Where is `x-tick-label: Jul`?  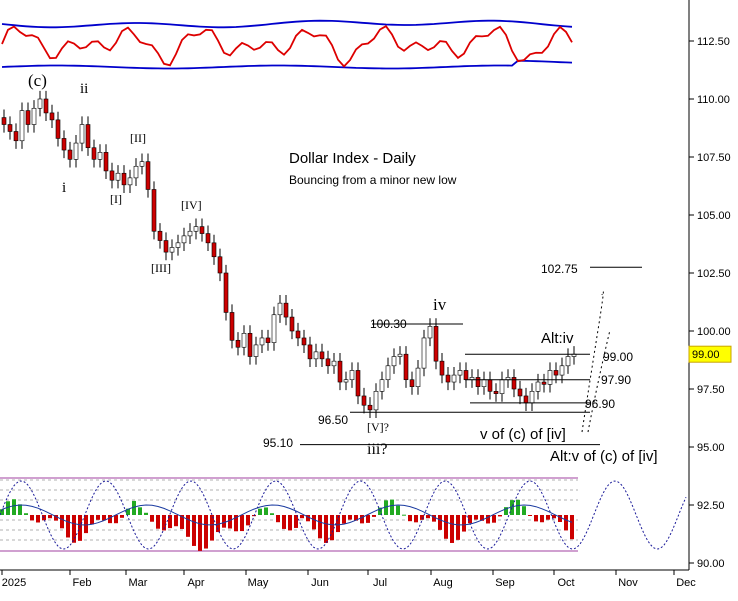 x-tick-label: Jul is located at coordinates (380, 583).